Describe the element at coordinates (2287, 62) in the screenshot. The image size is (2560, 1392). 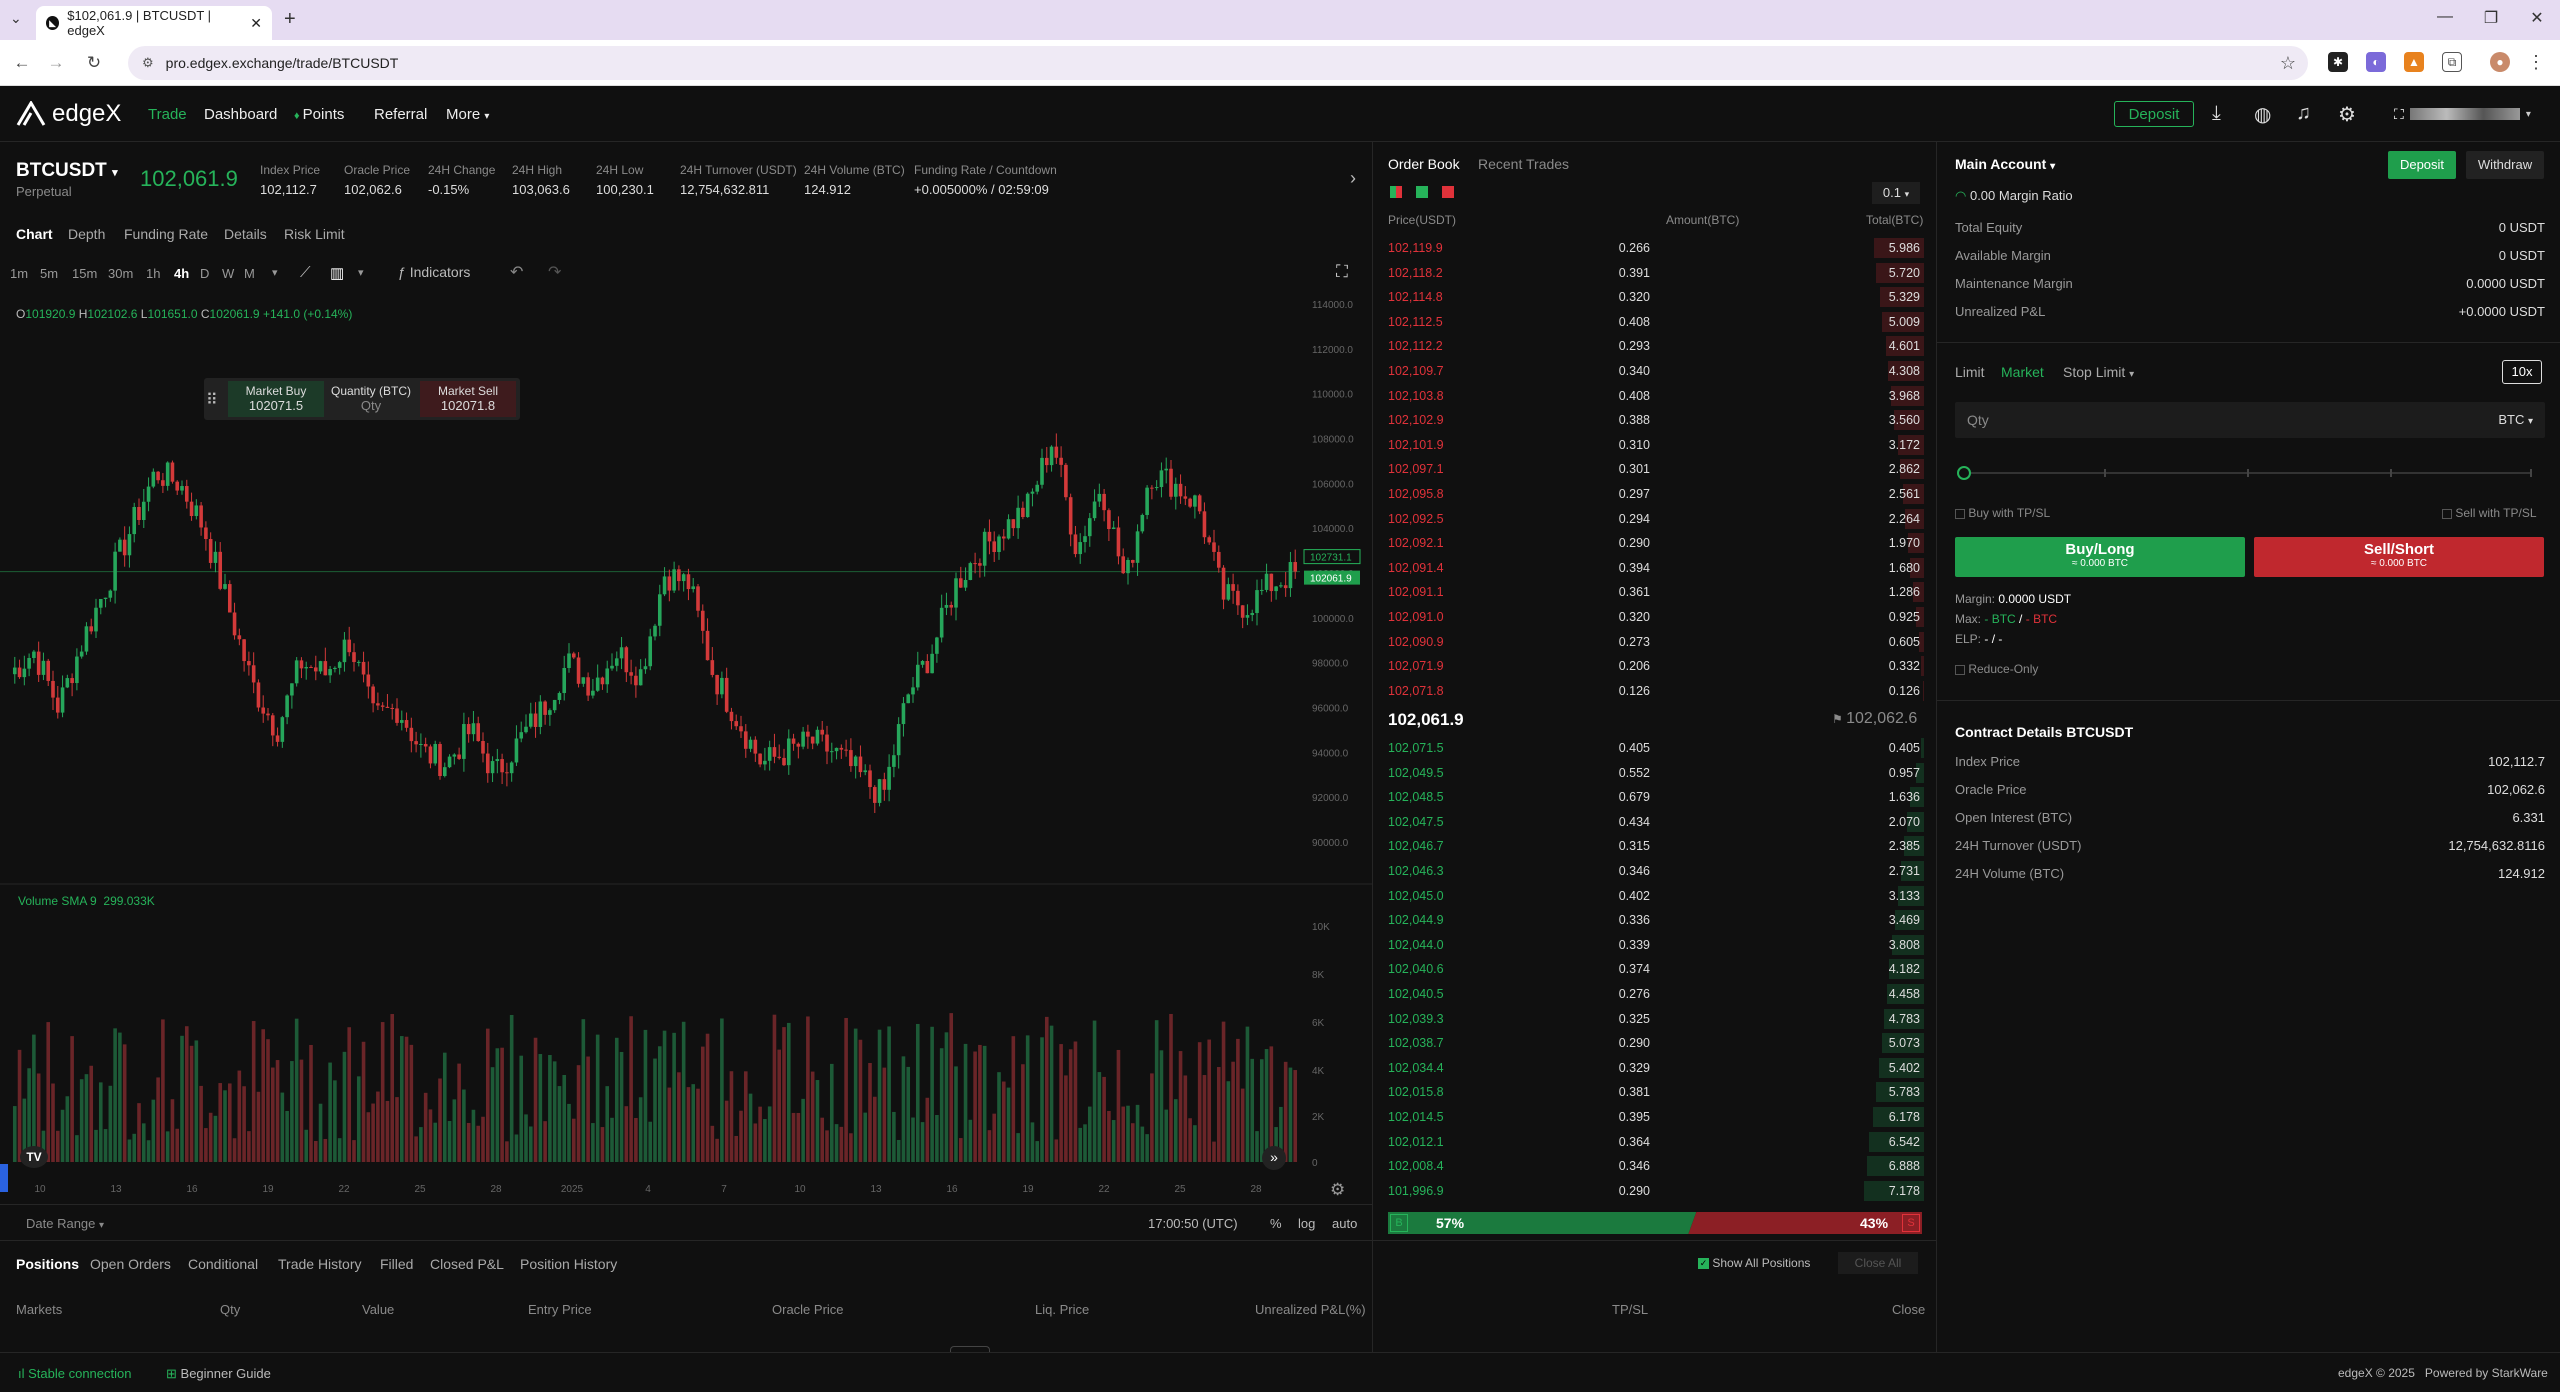
I see `bookmark-star-icon: ☆` at that location.